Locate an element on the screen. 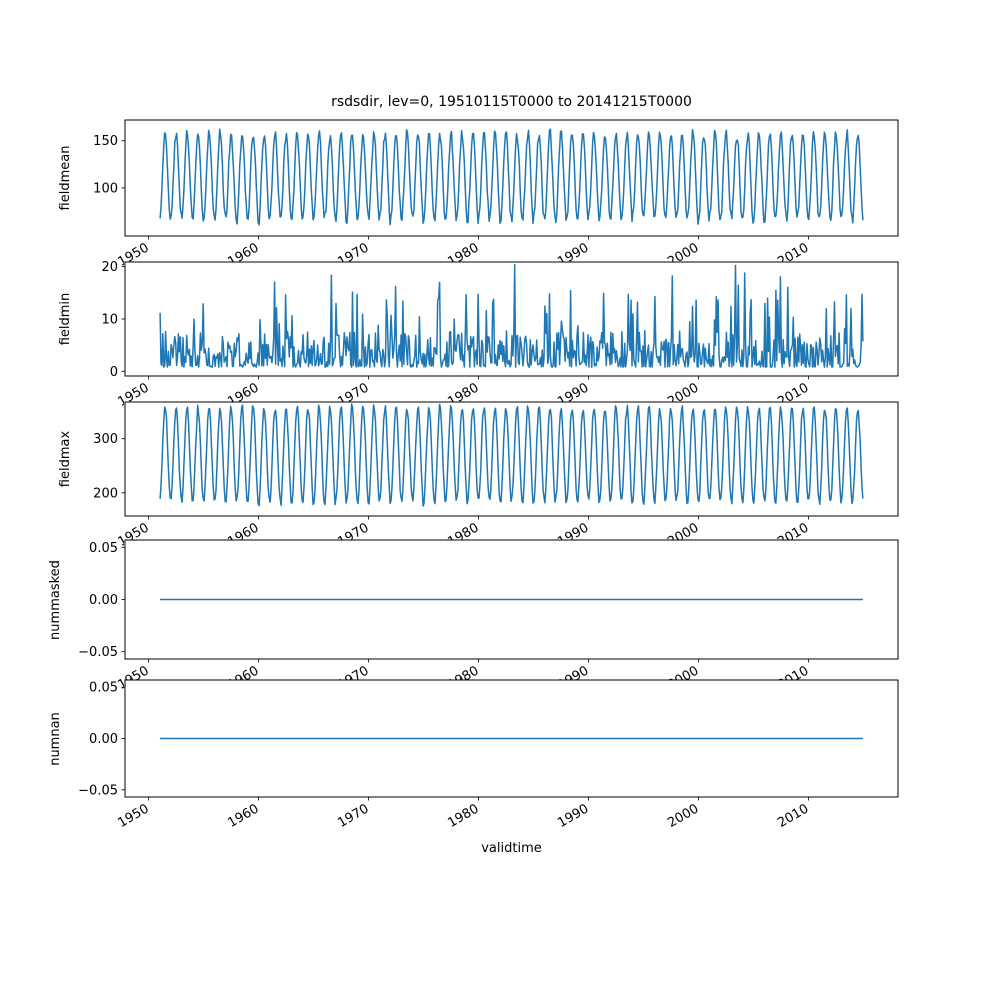 This screenshot has height=1000, width=1000. ylabel-fieldmin: fieldmin is located at coordinates (65, 319).